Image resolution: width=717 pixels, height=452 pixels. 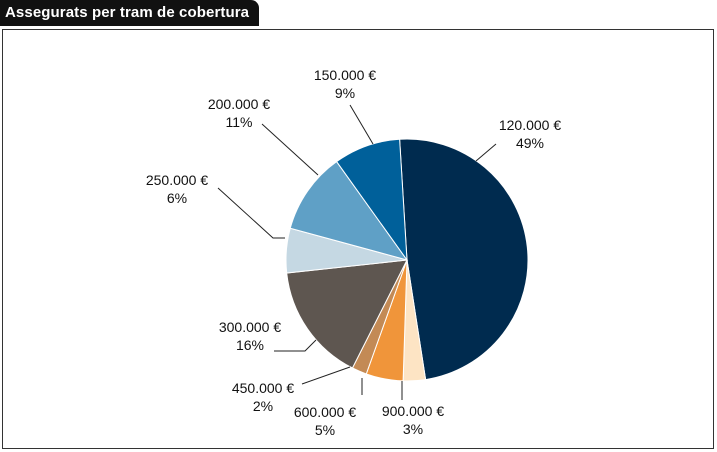 I want to click on slice-label: 450.000 €, so click(x=263, y=388).